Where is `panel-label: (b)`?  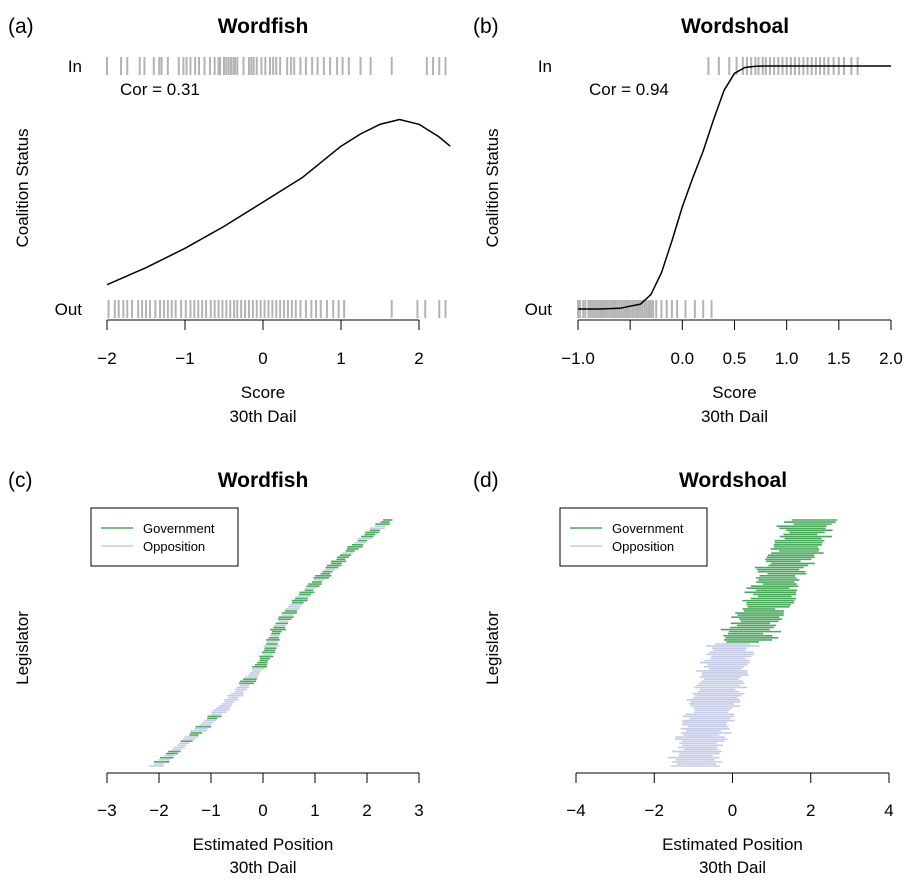
panel-label: (b) is located at coordinates (486, 26).